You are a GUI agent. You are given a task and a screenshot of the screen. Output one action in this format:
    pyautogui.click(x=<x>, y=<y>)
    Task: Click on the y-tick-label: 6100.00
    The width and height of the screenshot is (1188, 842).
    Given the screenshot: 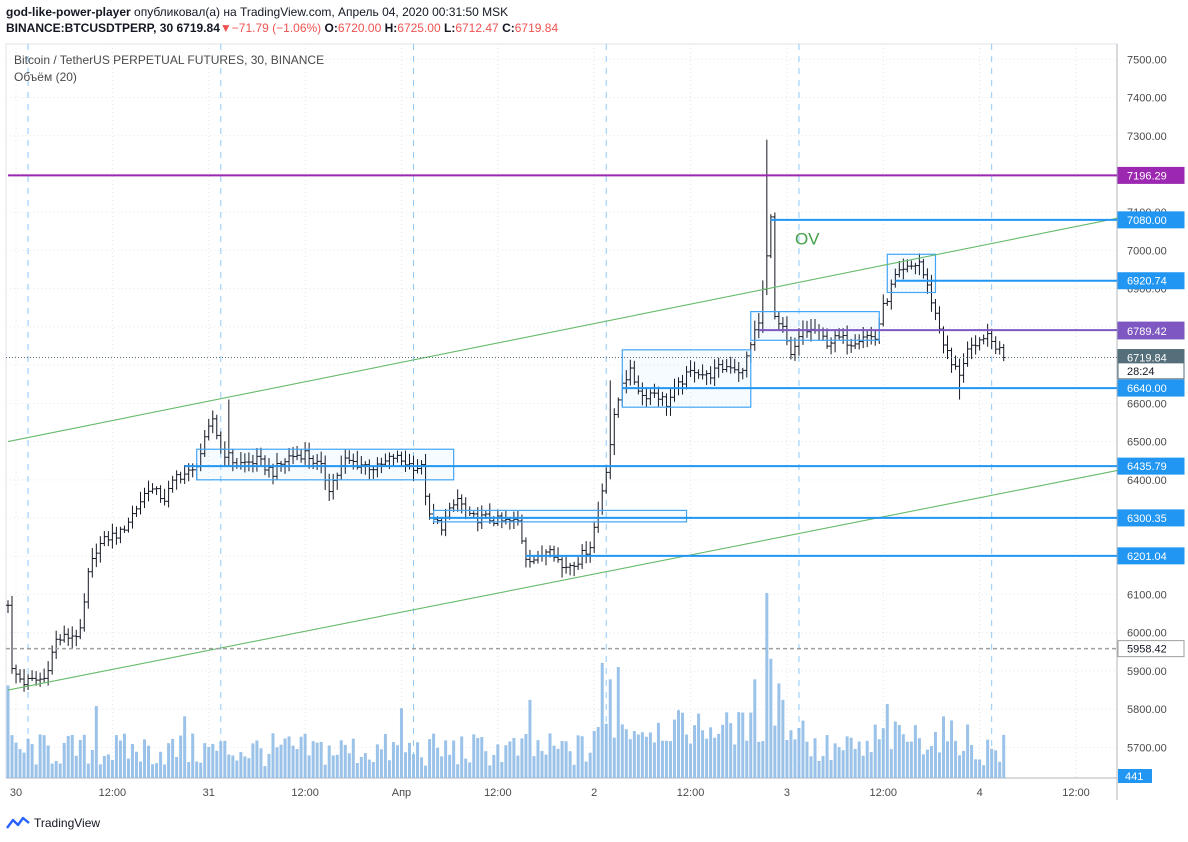 What is the action you would take?
    pyautogui.click(x=1147, y=596)
    